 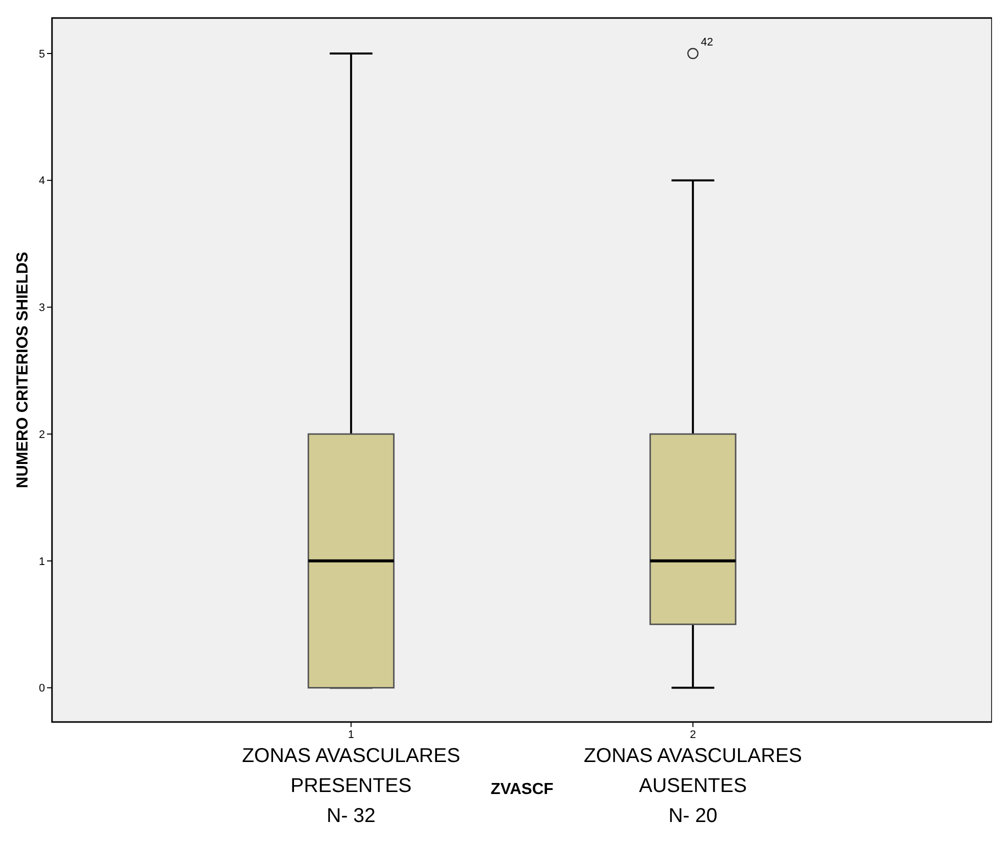 What do you see at coordinates (41, 308) in the screenshot?
I see `y-tick-label: 3` at bounding box center [41, 308].